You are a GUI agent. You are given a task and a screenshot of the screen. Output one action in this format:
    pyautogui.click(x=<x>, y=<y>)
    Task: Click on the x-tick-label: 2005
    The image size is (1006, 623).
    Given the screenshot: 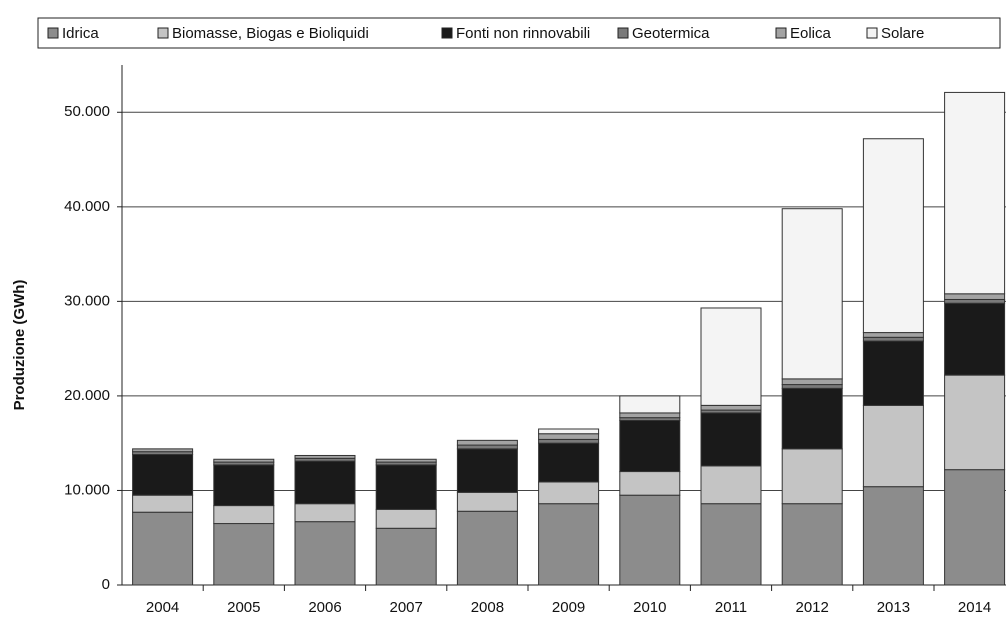 What is the action you would take?
    pyautogui.click(x=243, y=607)
    